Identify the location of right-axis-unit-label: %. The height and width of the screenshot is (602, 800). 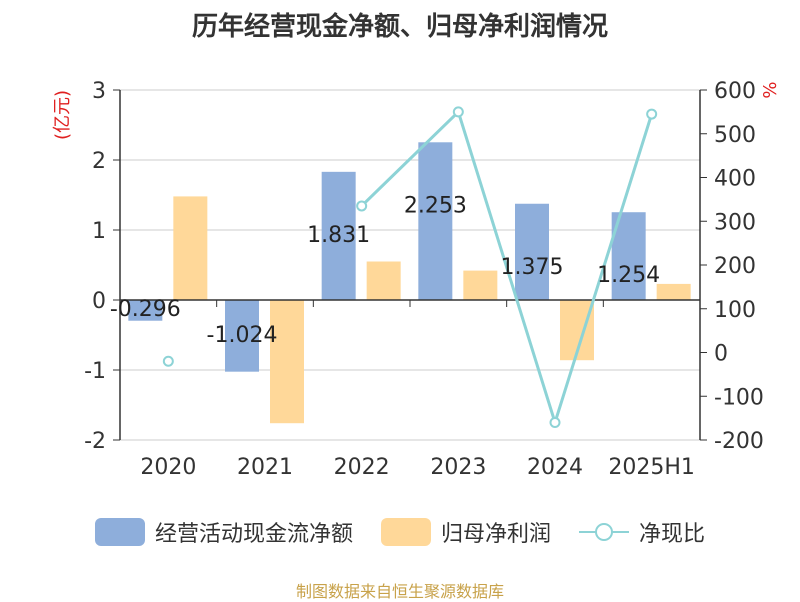
(770, 89).